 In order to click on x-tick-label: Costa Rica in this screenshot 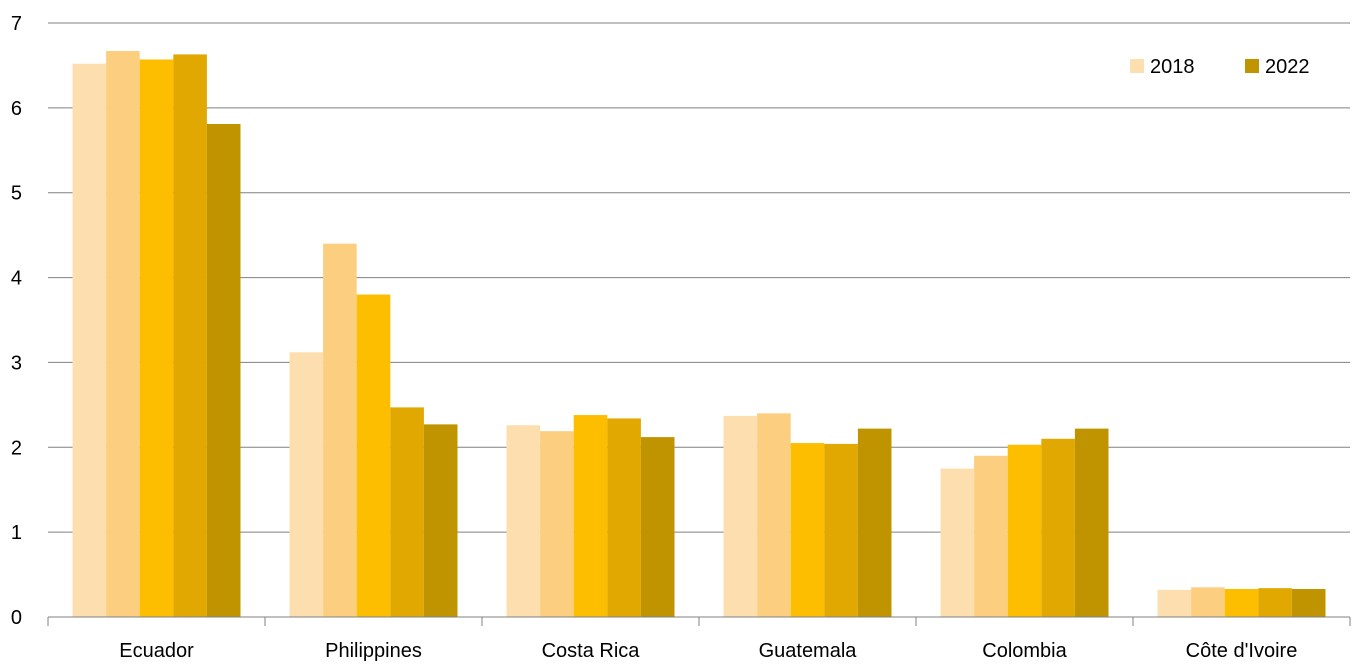, I will do `click(591, 651)`.